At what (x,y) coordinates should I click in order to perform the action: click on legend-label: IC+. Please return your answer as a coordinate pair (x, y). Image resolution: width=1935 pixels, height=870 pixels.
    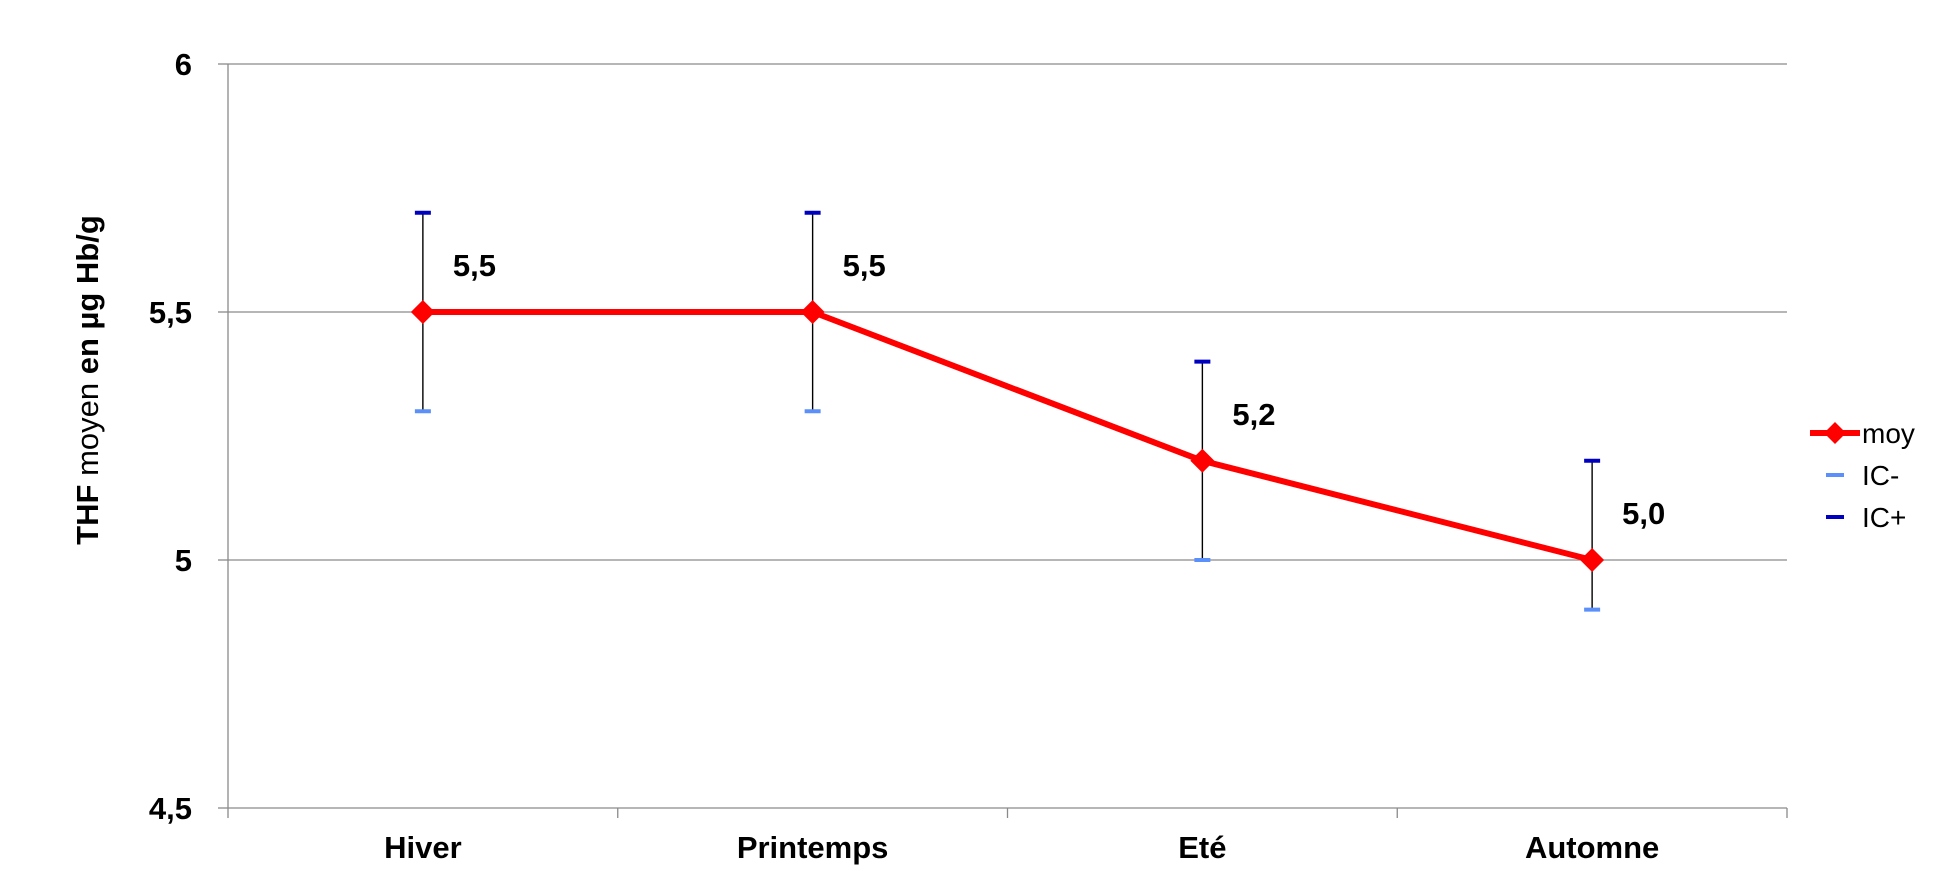
    Looking at the image, I should click on (1884, 517).